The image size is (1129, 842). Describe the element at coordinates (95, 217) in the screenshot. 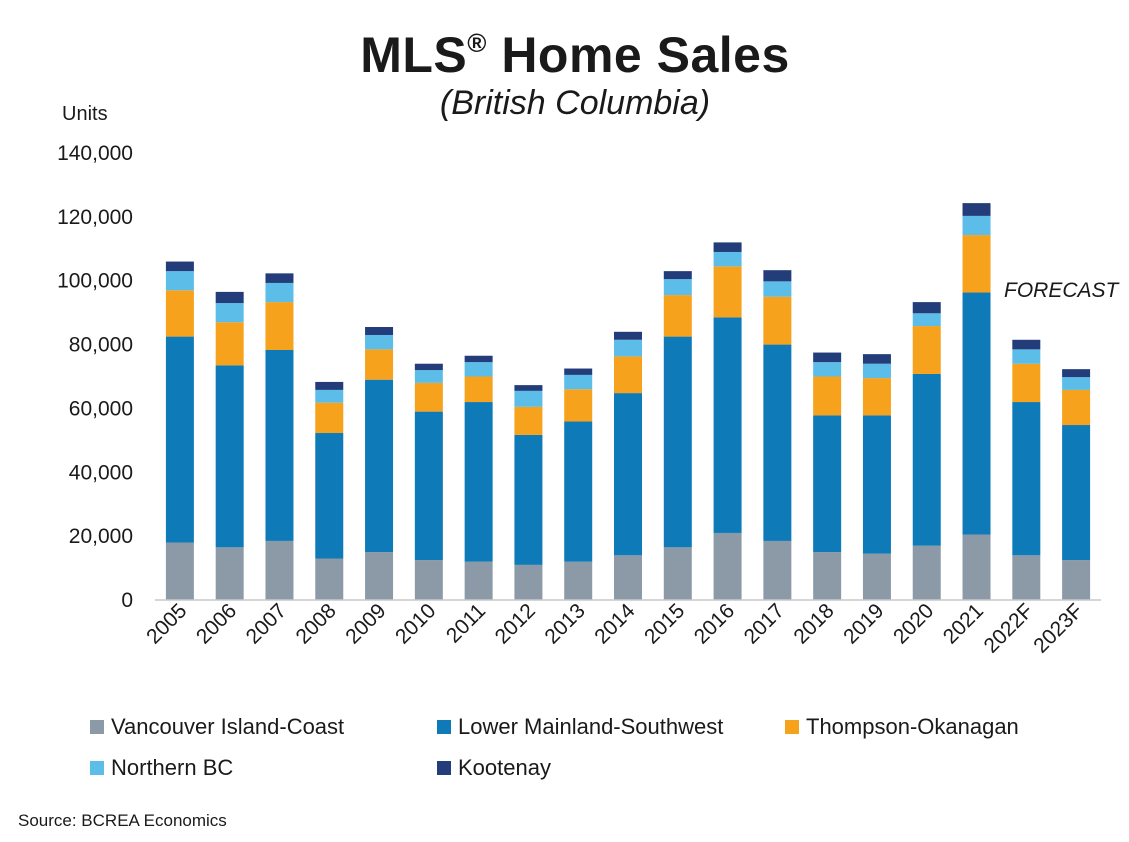

I see `y-tick-label: 120,000` at that location.